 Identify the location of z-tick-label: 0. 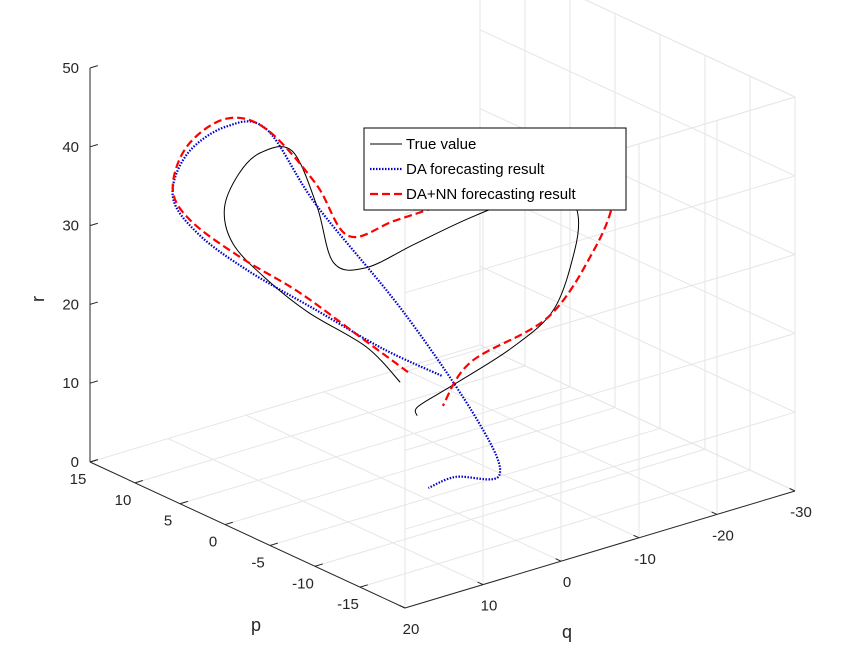
(75, 462).